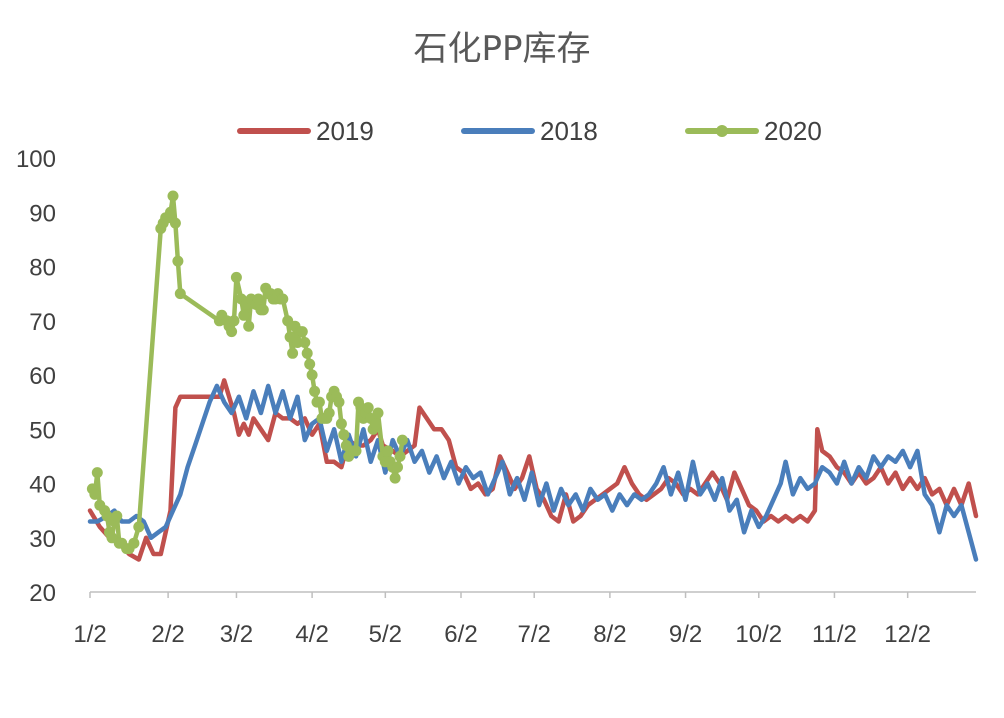 This screenshot has width=1004, height=718. I want to click on legend-label-2019: 2019, so click(345, 131).